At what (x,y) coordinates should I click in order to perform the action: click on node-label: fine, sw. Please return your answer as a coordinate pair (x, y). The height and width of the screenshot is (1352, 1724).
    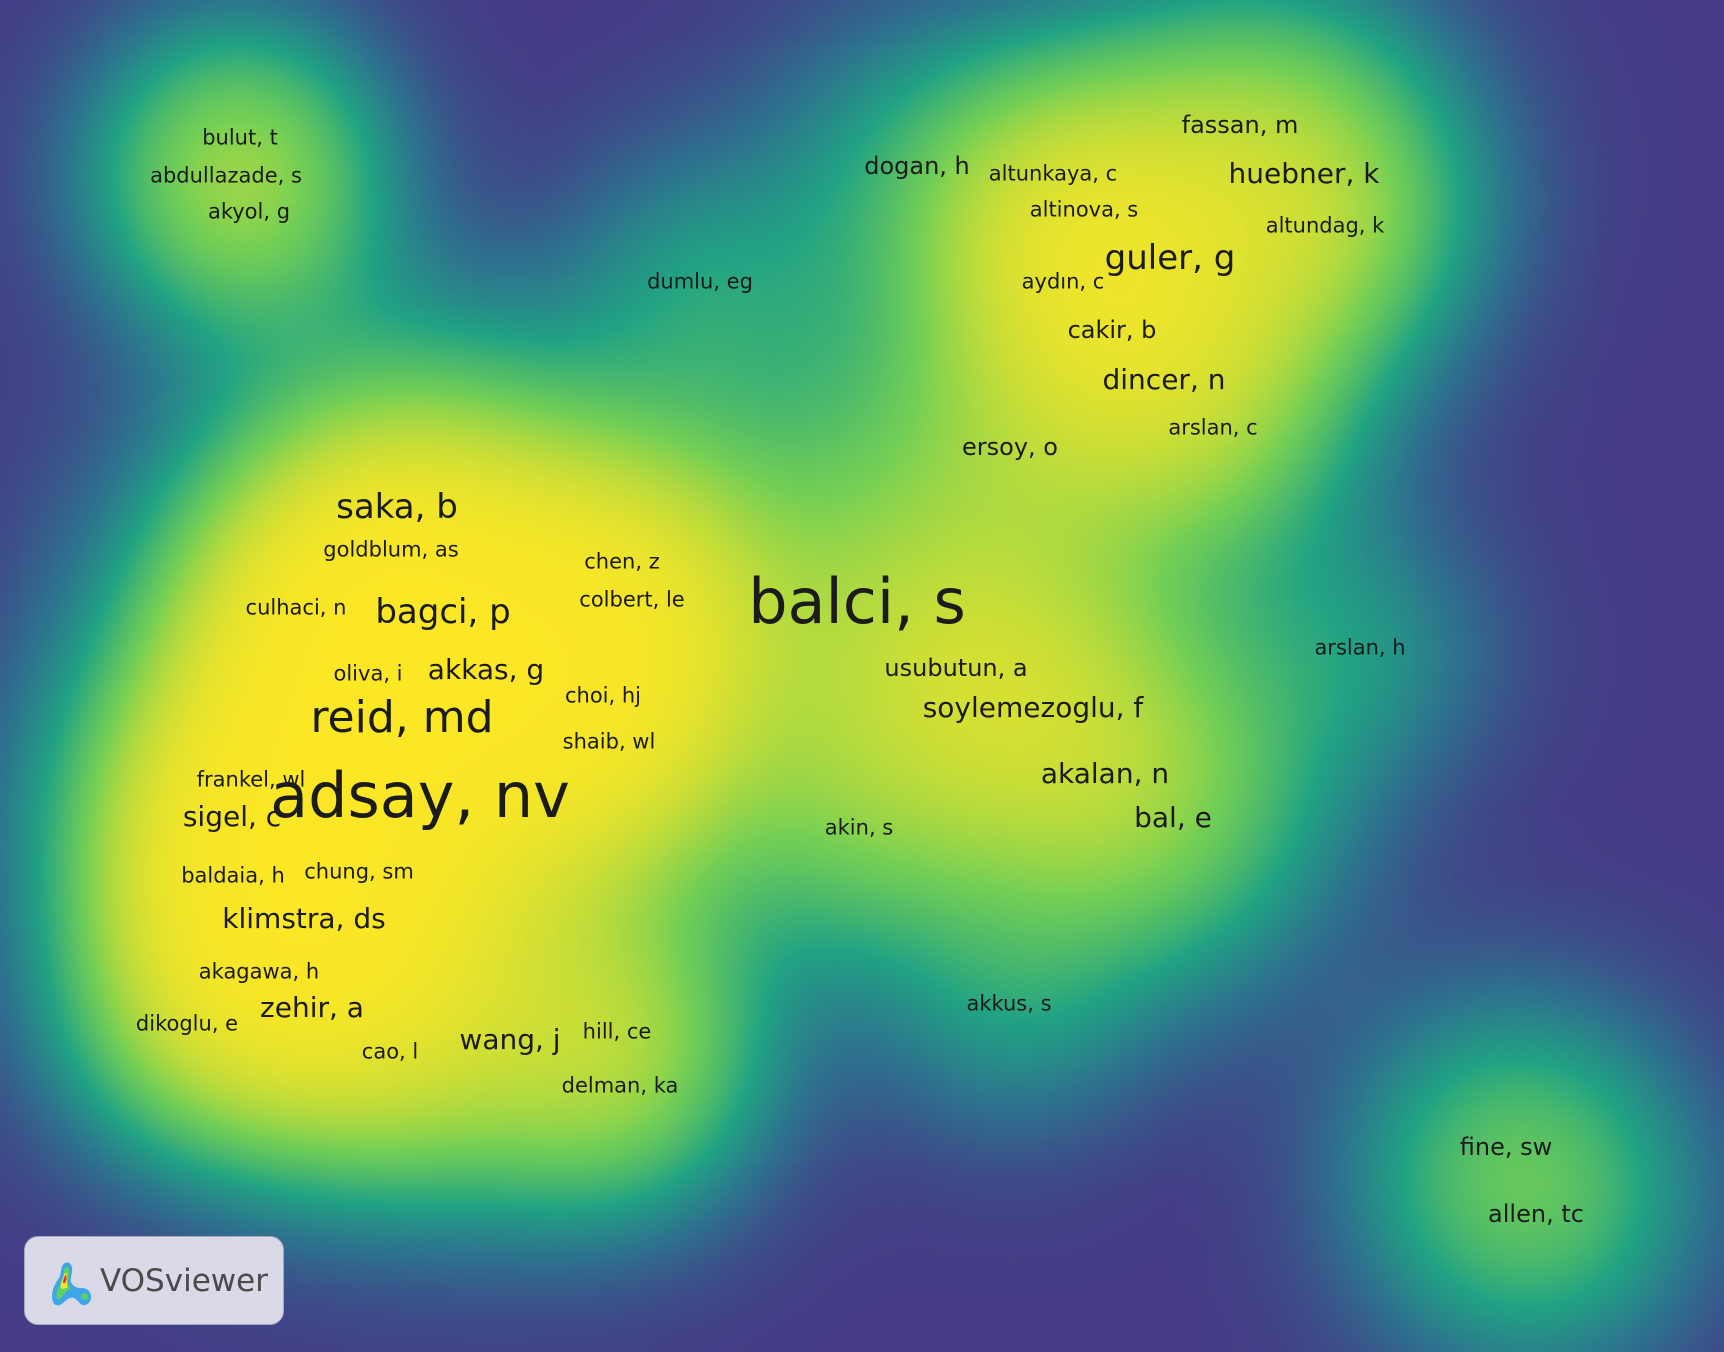
    Looking at the image, I should click on (1506, 1147).